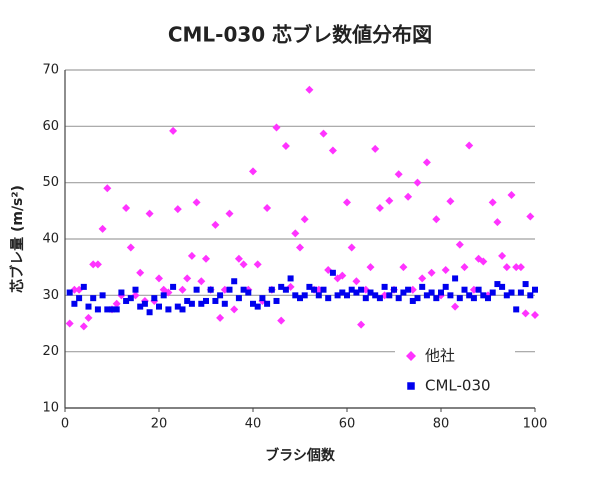 Image resolution: width=600 pixels, height=480 pixels. I want to click on y-tick-label: 10, so click(50, 408).